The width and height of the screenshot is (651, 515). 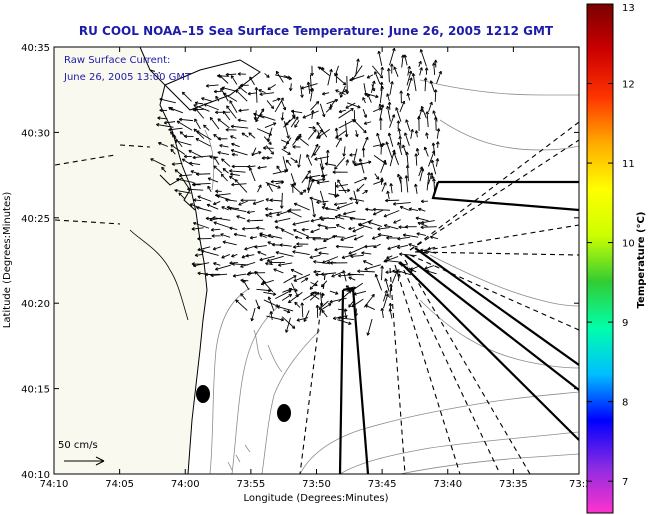 What do you see at coordinates (616, 258) in the screenshot?
I see `colorbar: 13 12 11 10 9 8 7 Temperature (°C)` at bounding box center [616, 258].